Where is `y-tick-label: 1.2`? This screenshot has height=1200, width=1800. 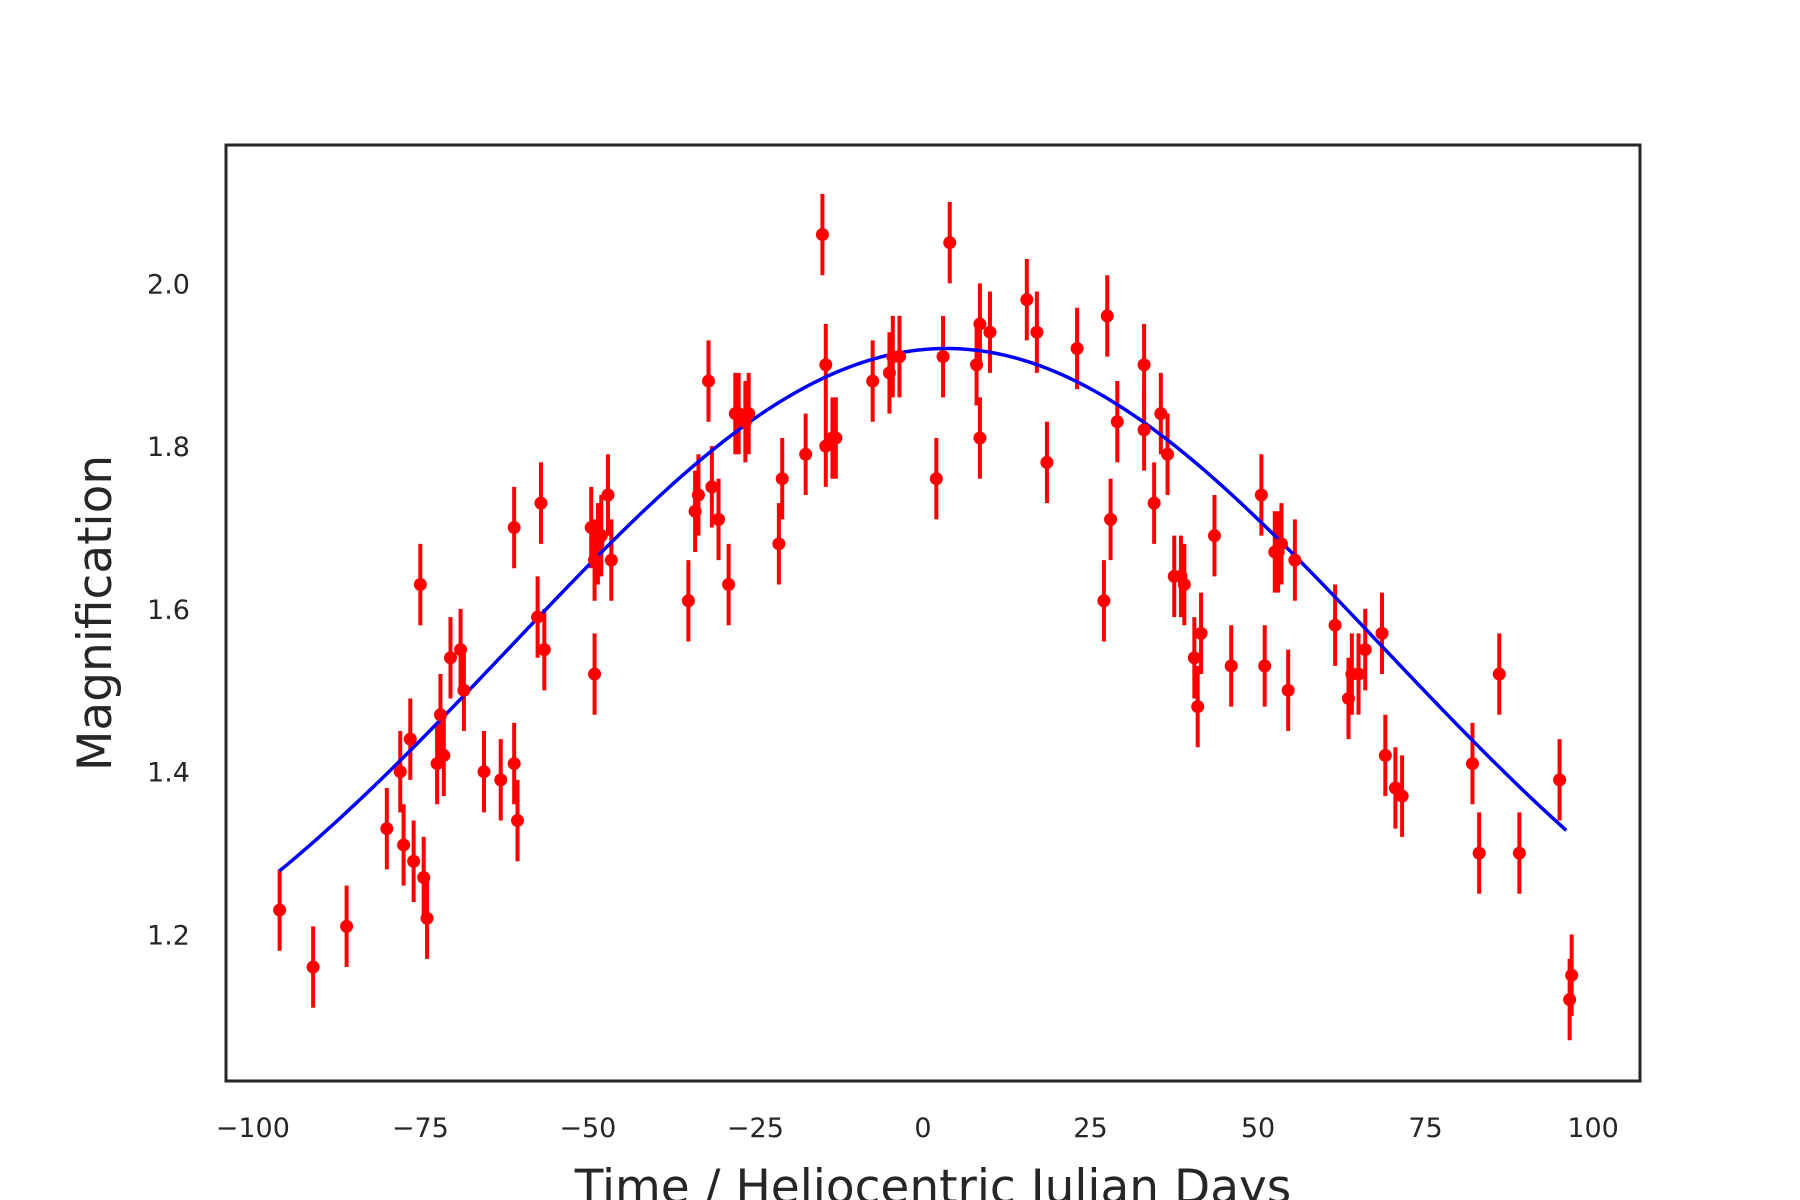
y-tick-label: 1.2 is located at coordinates (168, 935).